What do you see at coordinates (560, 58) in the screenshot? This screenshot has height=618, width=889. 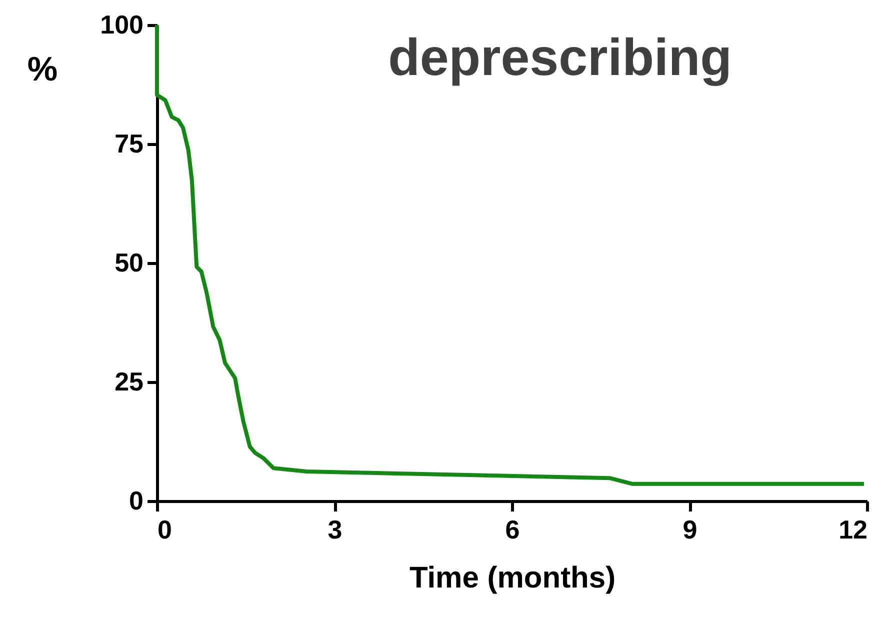 I see `chart-title: deprescribing` at bounding box center [560, 58].